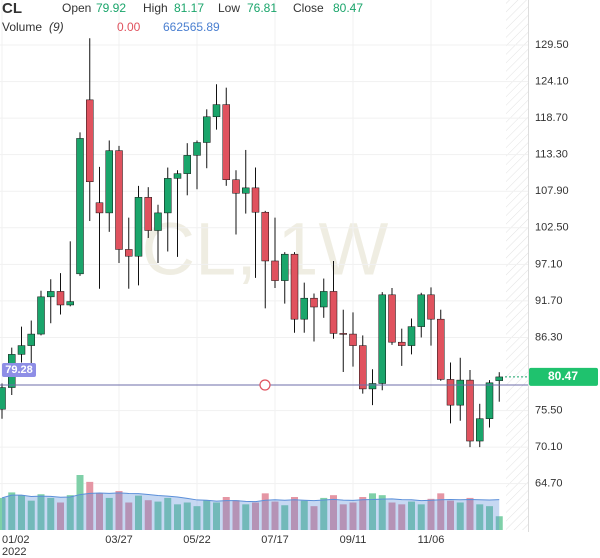 This screenshot has width=600, height=558. Describe the element at coordinates (56, 27) in the screenshot. I see `volume-period: (9)` at that location.